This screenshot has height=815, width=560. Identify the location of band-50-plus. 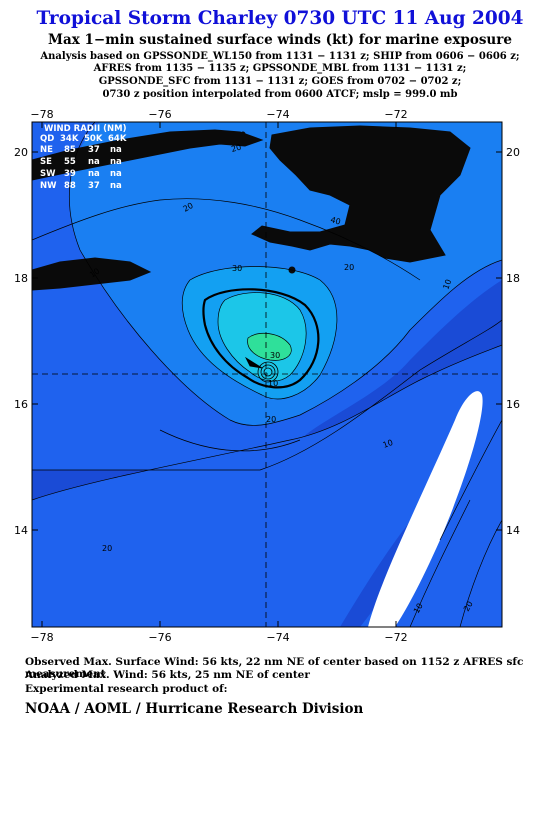
(269, 347).